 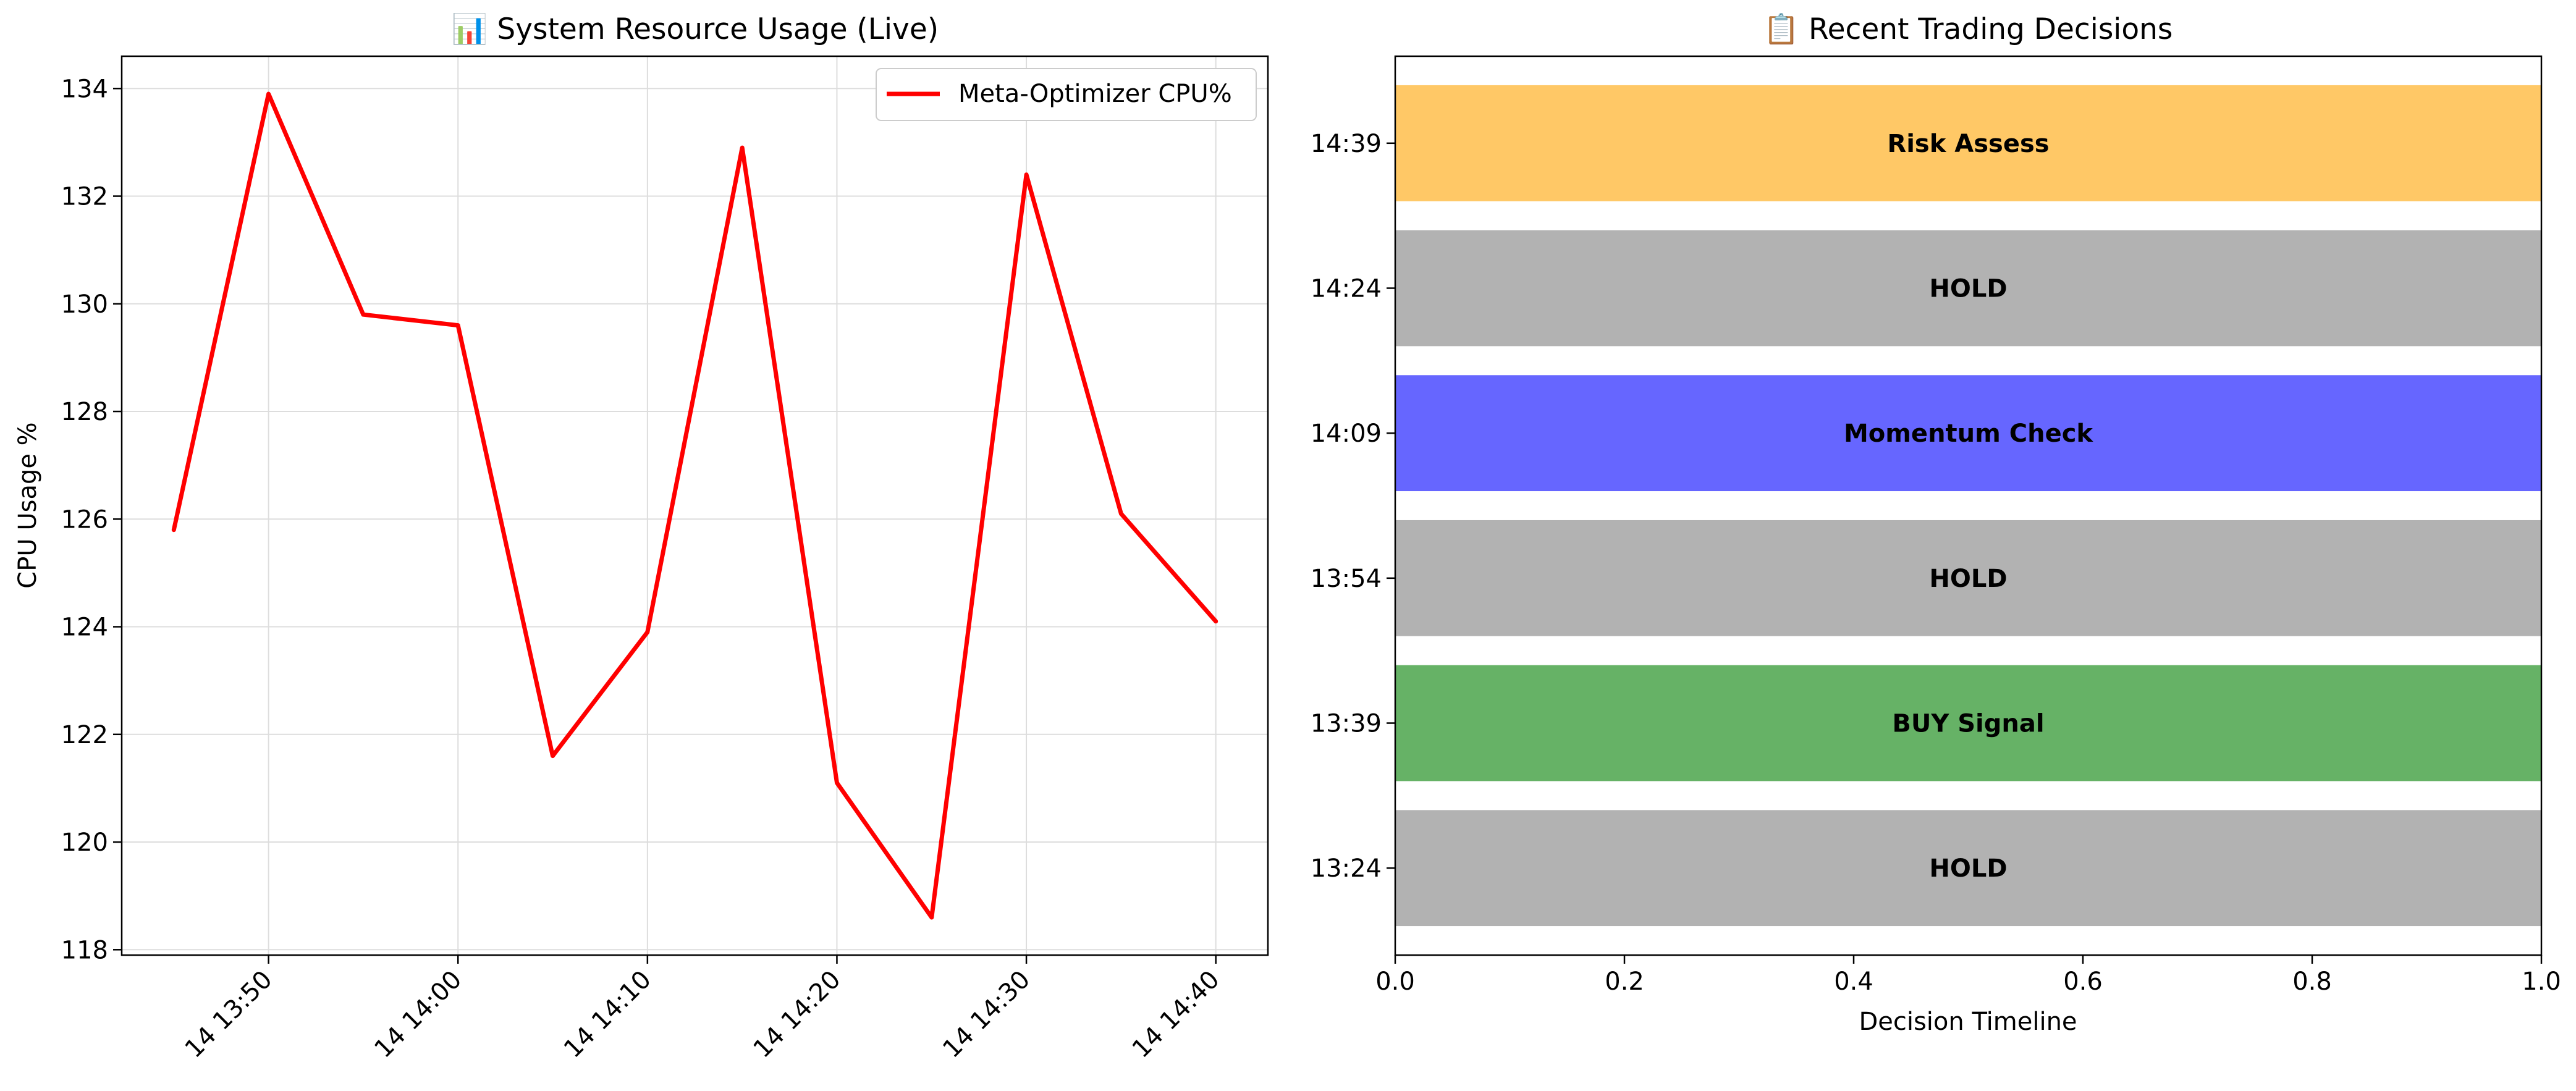 I want to click on x-tick-label: 14 14:40, so click(x=1176, y=1015).